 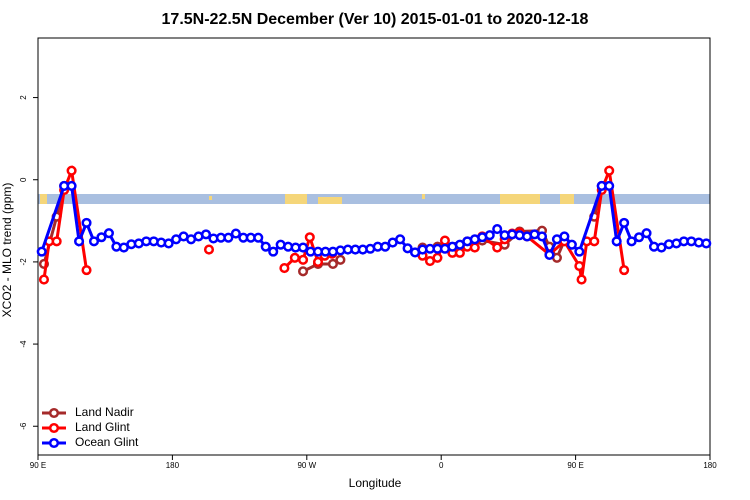 I want to click on y-tick-label: -2, so click(x=23, y=262).